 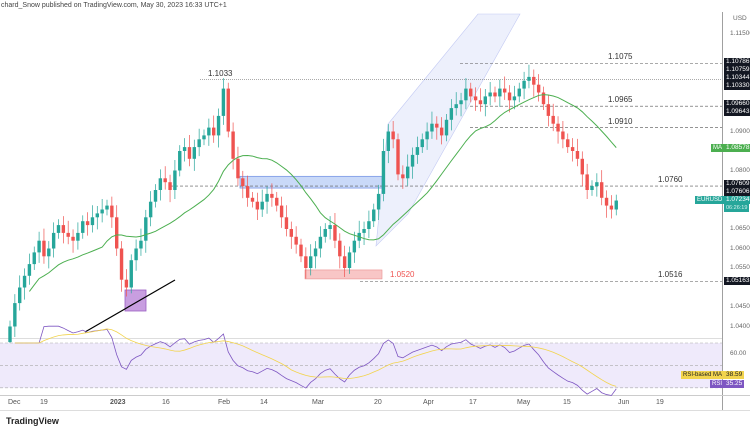 I want to click on time-tick-label: Dec, so click(x=14, y=402).